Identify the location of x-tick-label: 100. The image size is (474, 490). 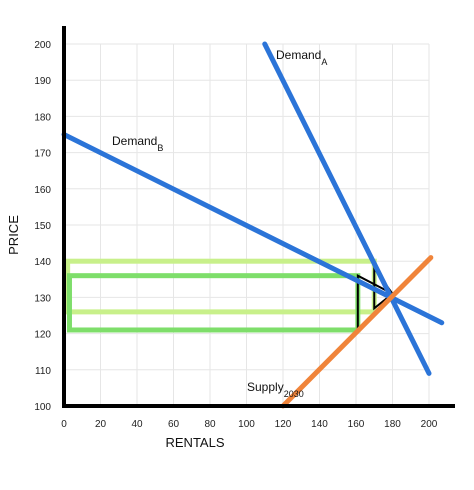
(246, 424).